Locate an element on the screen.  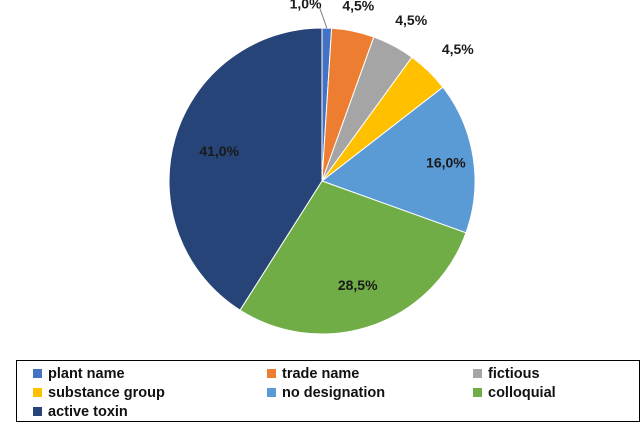
slice-label-fictious: 4,5% is located at coordinates (411, 20).